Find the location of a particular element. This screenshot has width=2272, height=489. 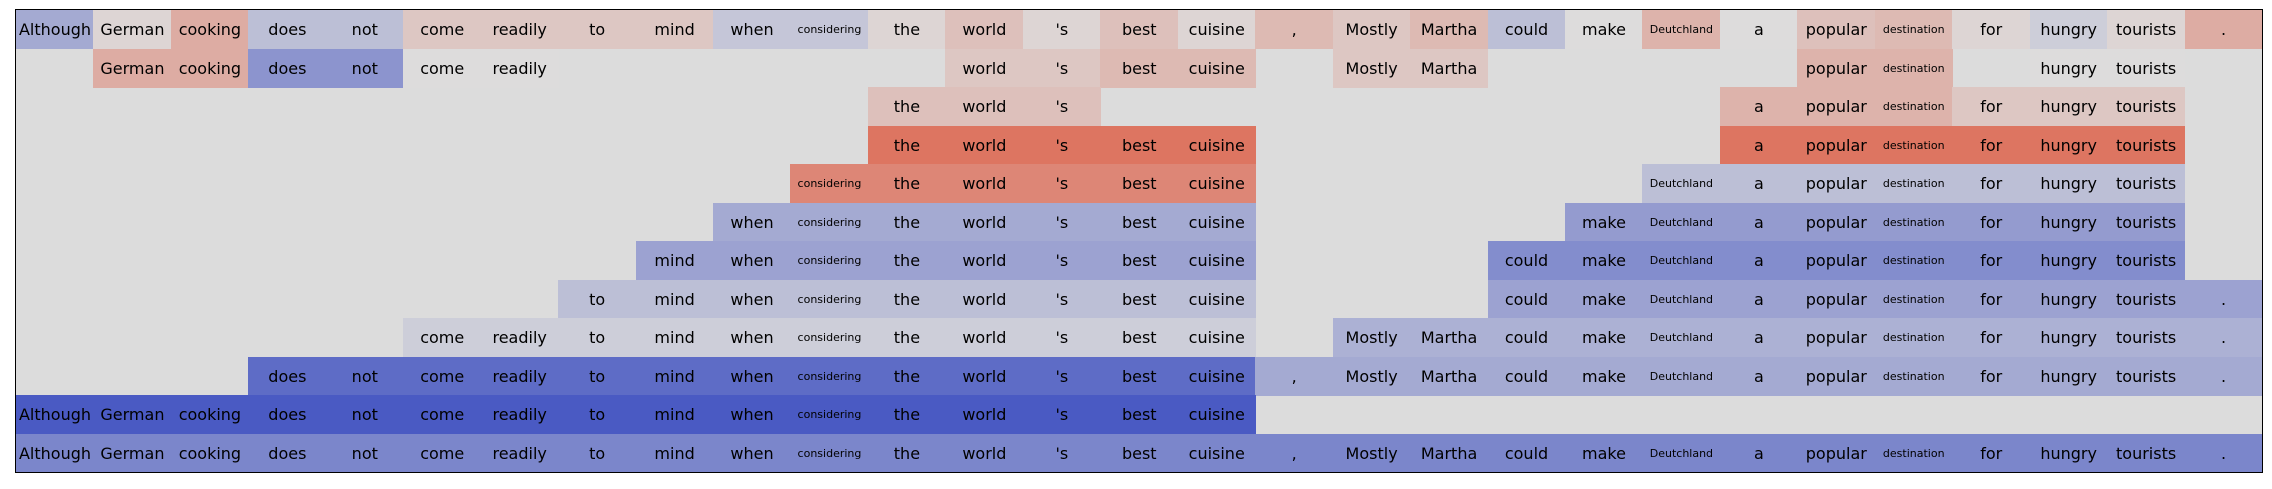

token-cell: , is located at coordinates (1294, 452).